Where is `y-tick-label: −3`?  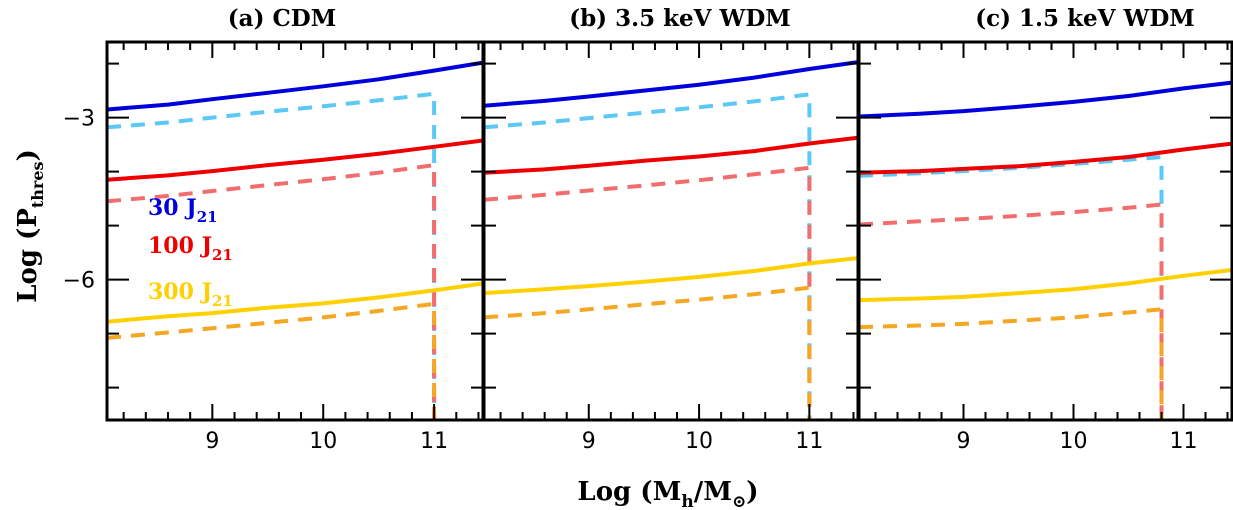 y-tick-label: −3 is located at coordinates (79, 119).